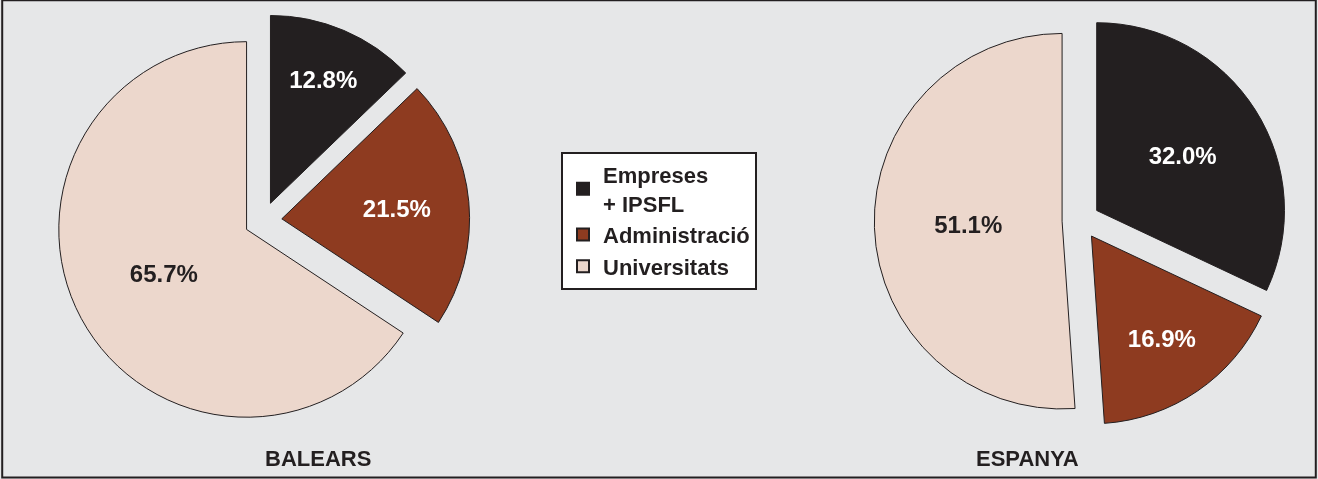  Describe the element at coordinates (396, 208) in the screenshot. I see `data-label: 21.5%` at that location.